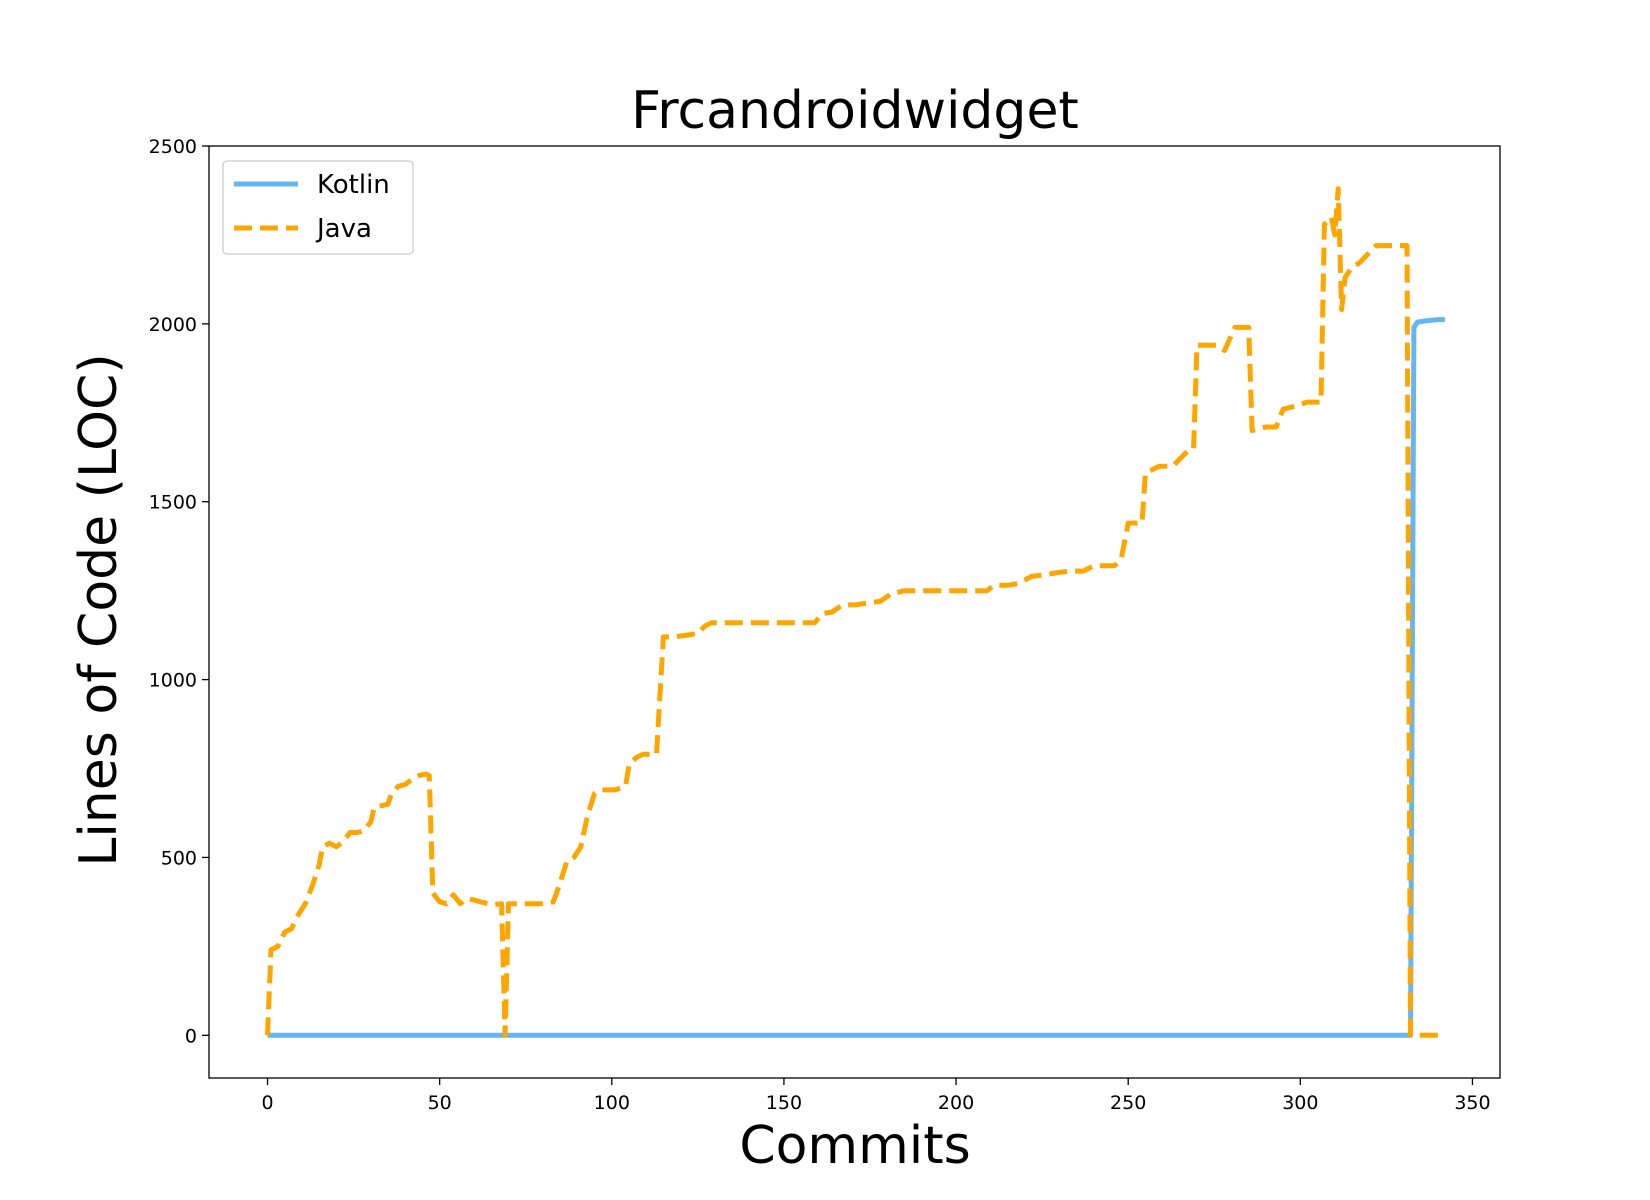 Image resolution: width=1650 pixels, height=1200 pixels. What do you see at coordinates (173, 681) in the screenshot?
I see `y-tick-label: 1000` at bounding box center [173, 681].